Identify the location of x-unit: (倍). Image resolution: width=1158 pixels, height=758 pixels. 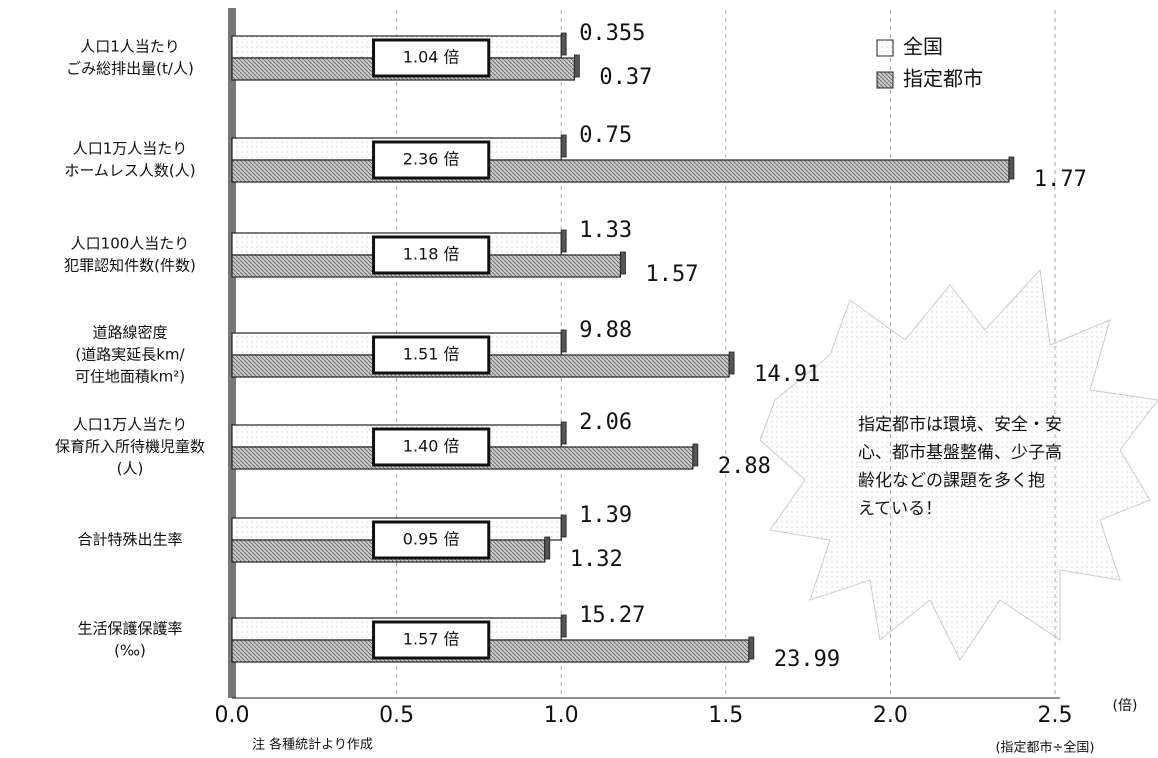
(1125, 706).